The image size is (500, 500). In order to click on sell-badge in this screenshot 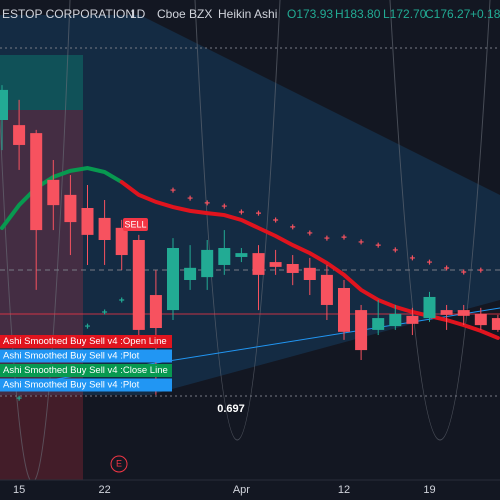, I will do `click(135, 224)`.